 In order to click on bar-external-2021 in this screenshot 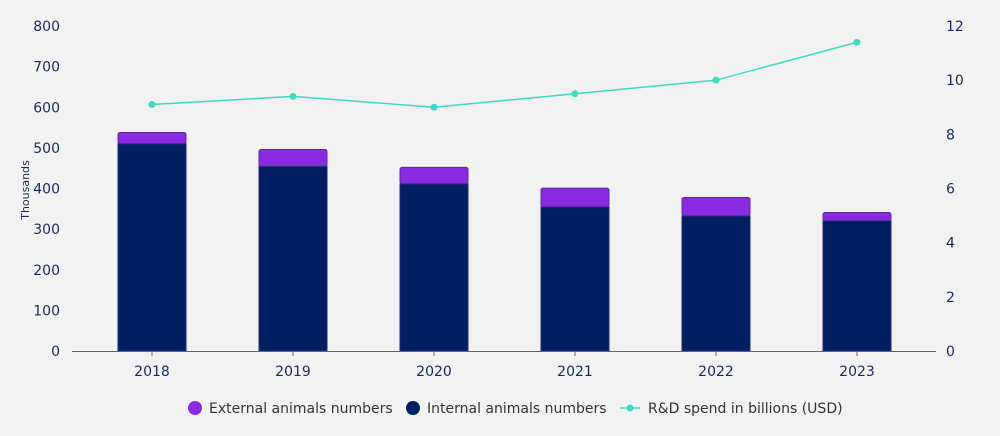, I will do `click(575, 197)`.